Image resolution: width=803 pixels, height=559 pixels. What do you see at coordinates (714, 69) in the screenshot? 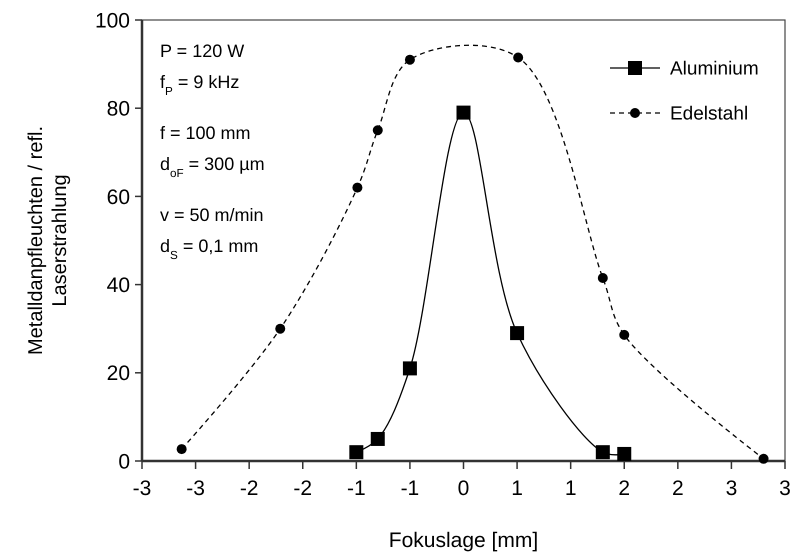
I see `legend-label: Aluminium` at bounding box center [714, 69].